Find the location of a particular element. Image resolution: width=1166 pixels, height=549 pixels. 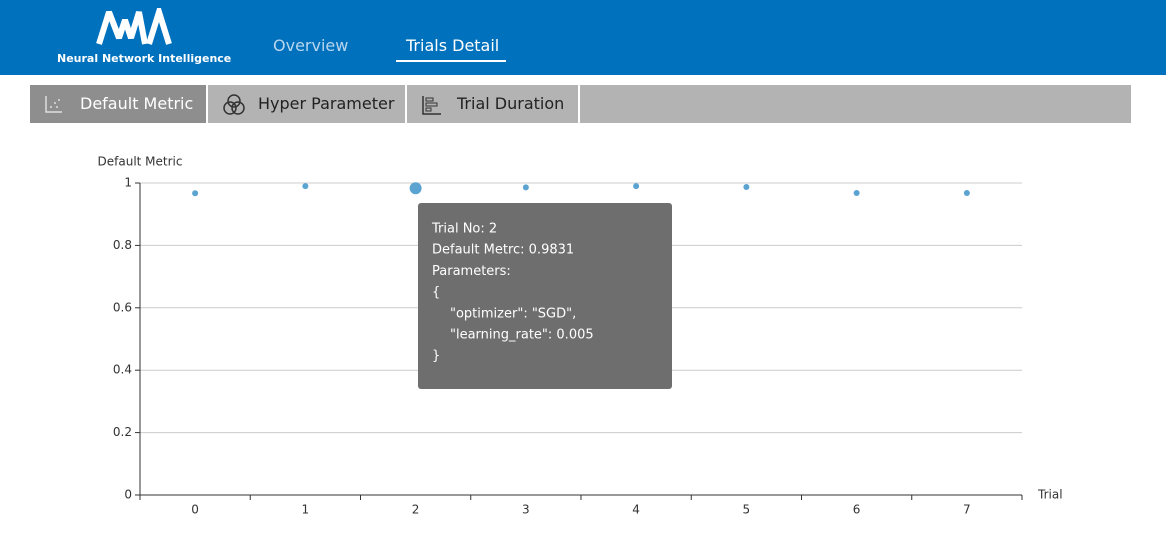

tooltip-line: Trial No: 2 is located at coordinates (464, 229).